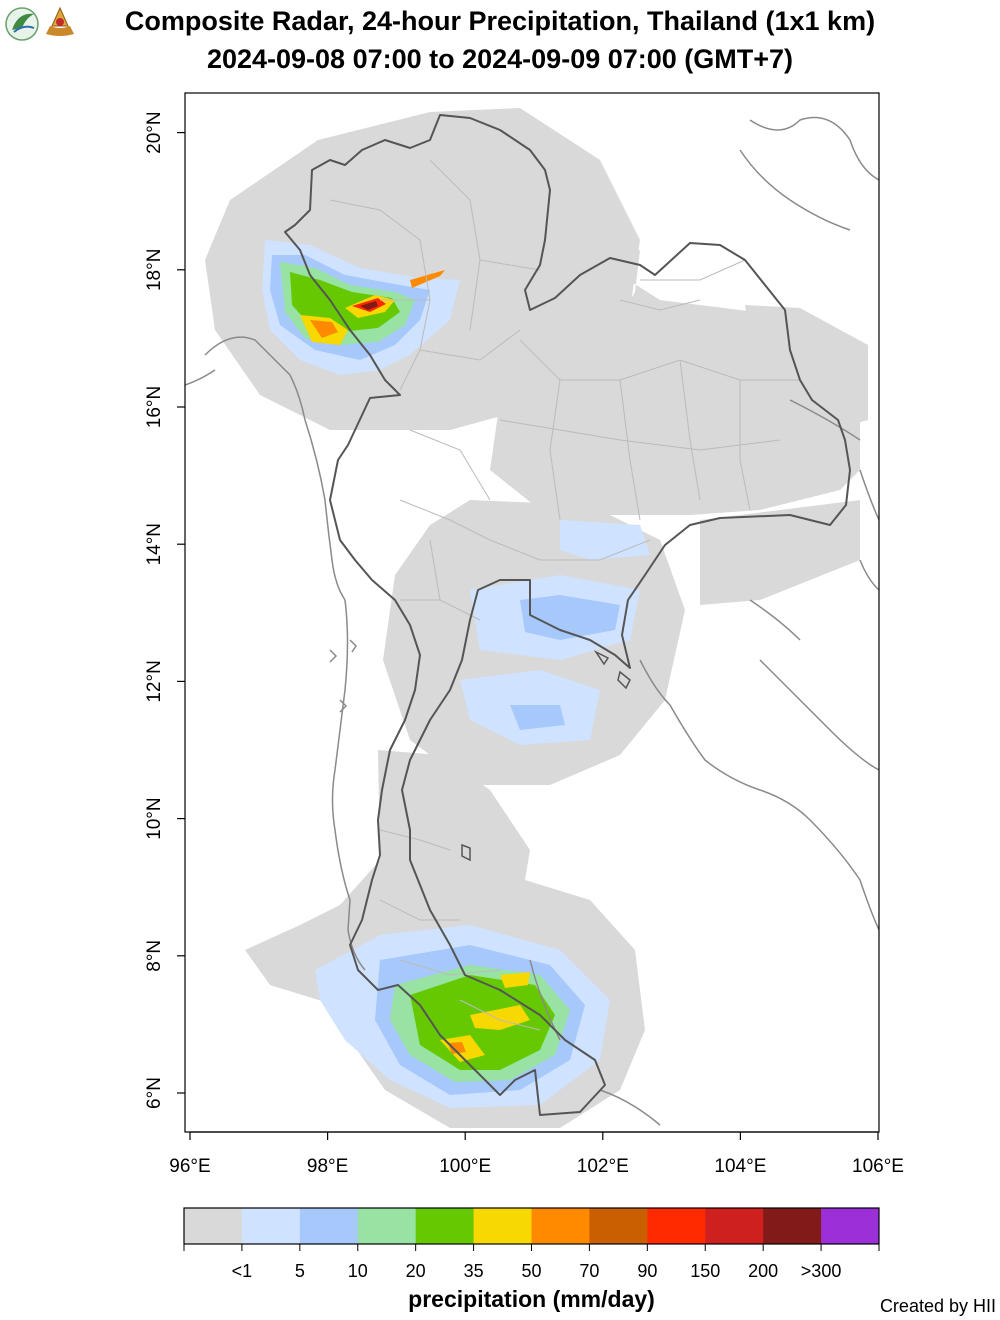  I want to click on lon-tick-label: 96°E, so click(189, 1166).